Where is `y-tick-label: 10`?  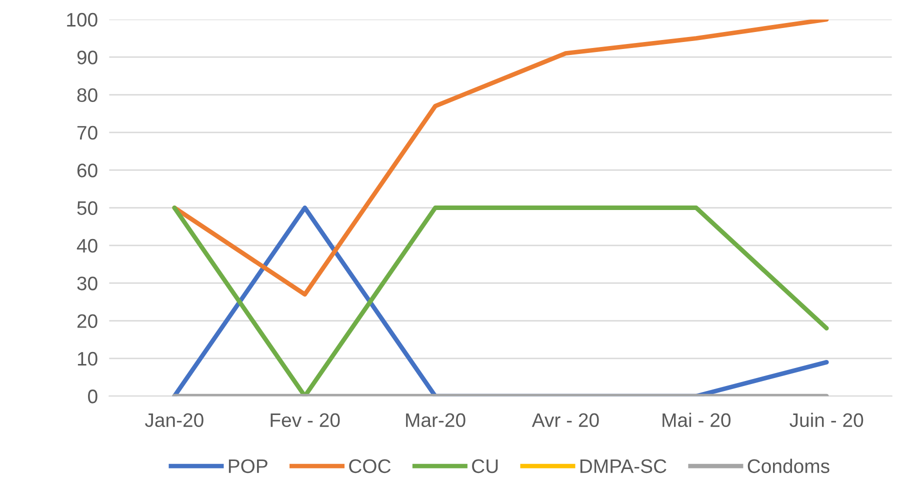 y-tick-label: 10 is located at coordinates (88, 359).